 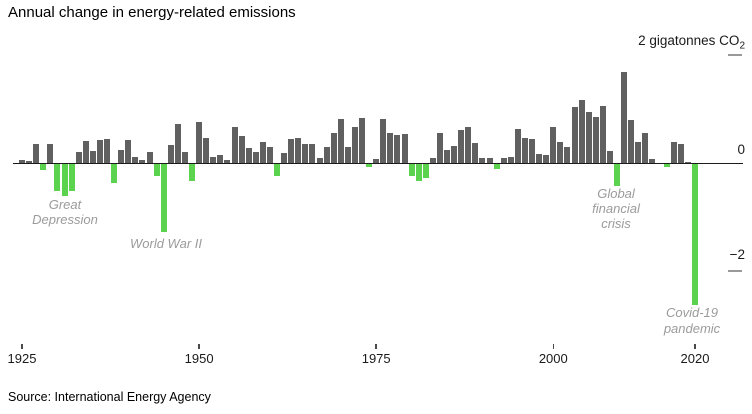 I want to click on bar-1999, so click(x=546, y=158).